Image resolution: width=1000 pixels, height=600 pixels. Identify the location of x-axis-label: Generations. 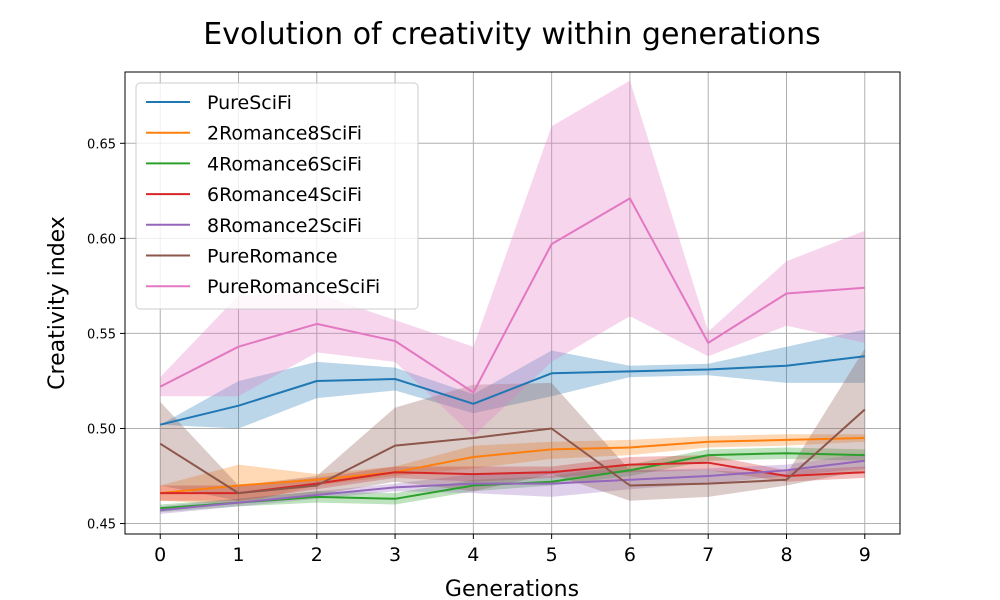
(512, 588).